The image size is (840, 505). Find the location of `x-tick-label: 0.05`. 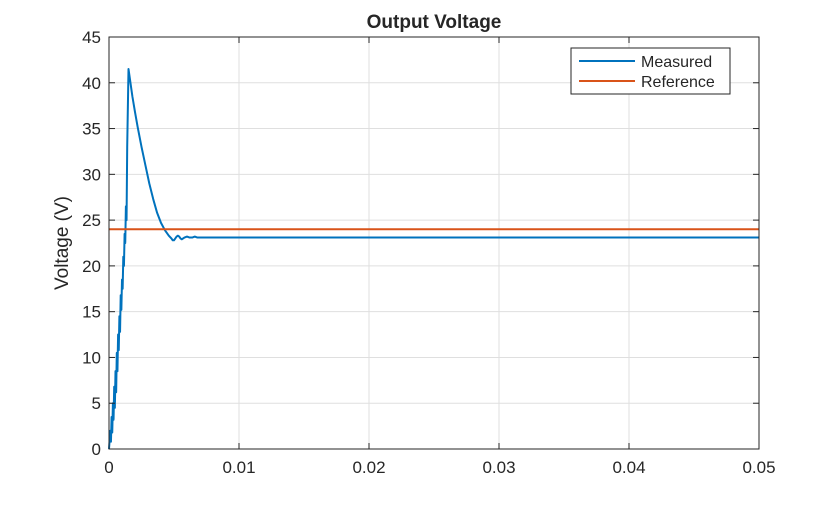

x-tick-label: 0.05 is located at coordinates (758, 467).